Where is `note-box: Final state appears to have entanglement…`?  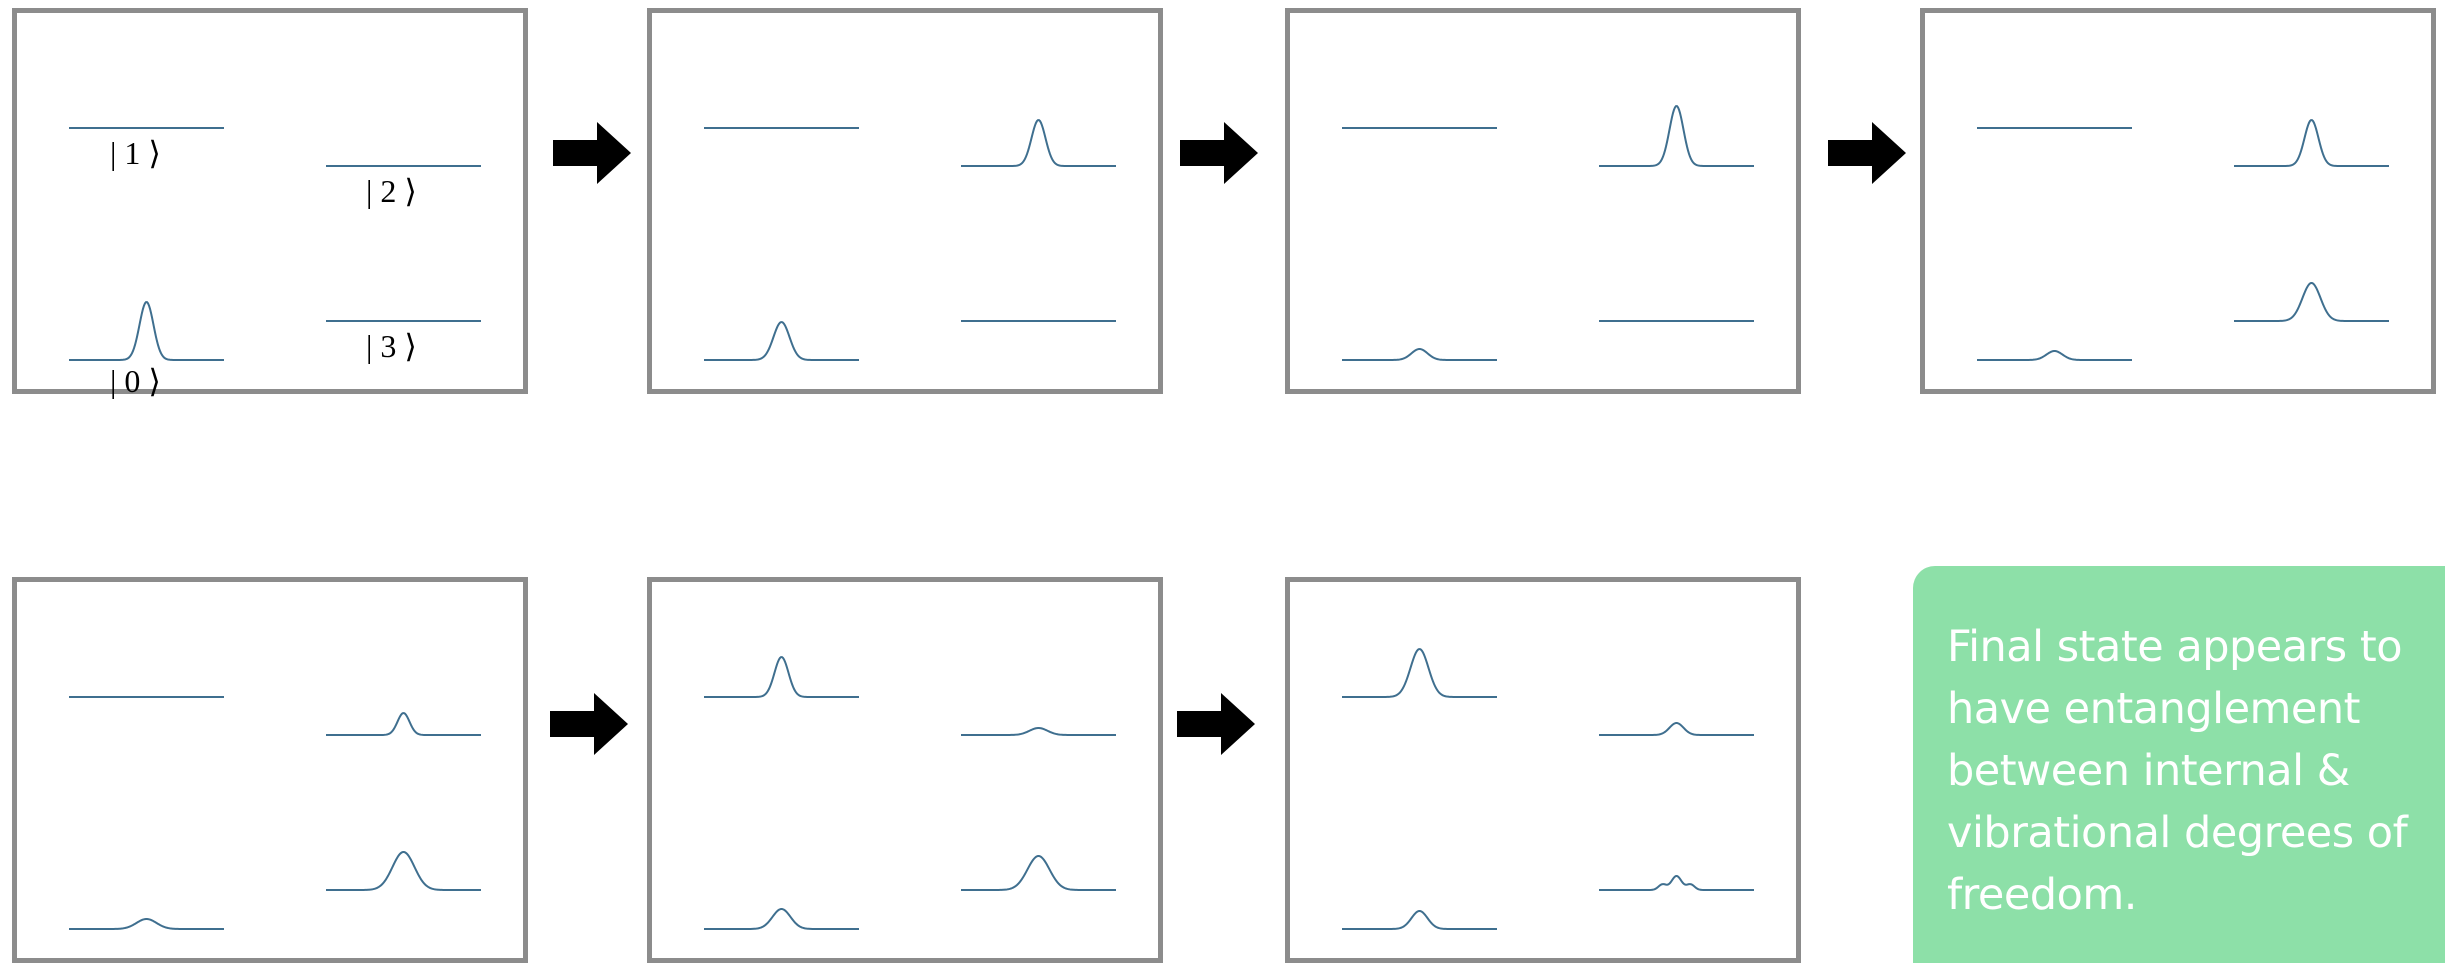
note-box: Final state appears to have entanglement… is located at coordinates (2179, 764).